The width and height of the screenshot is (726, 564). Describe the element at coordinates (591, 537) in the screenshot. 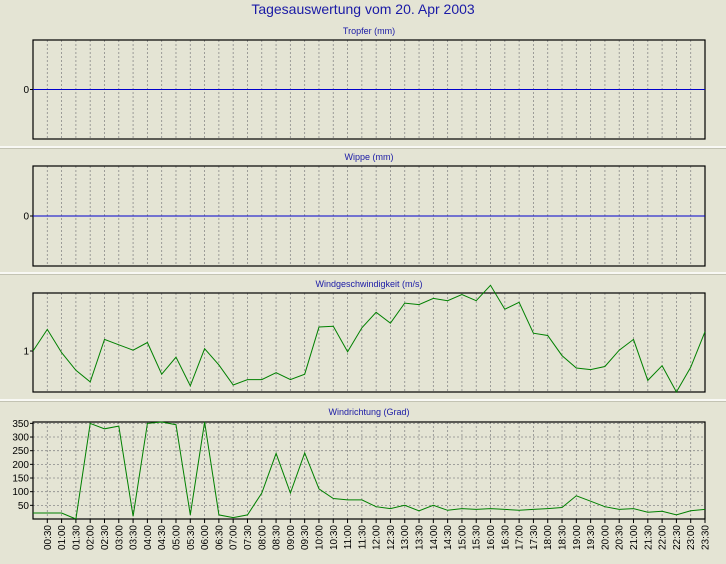

I see `x-tick-label: 19:30` at that location.